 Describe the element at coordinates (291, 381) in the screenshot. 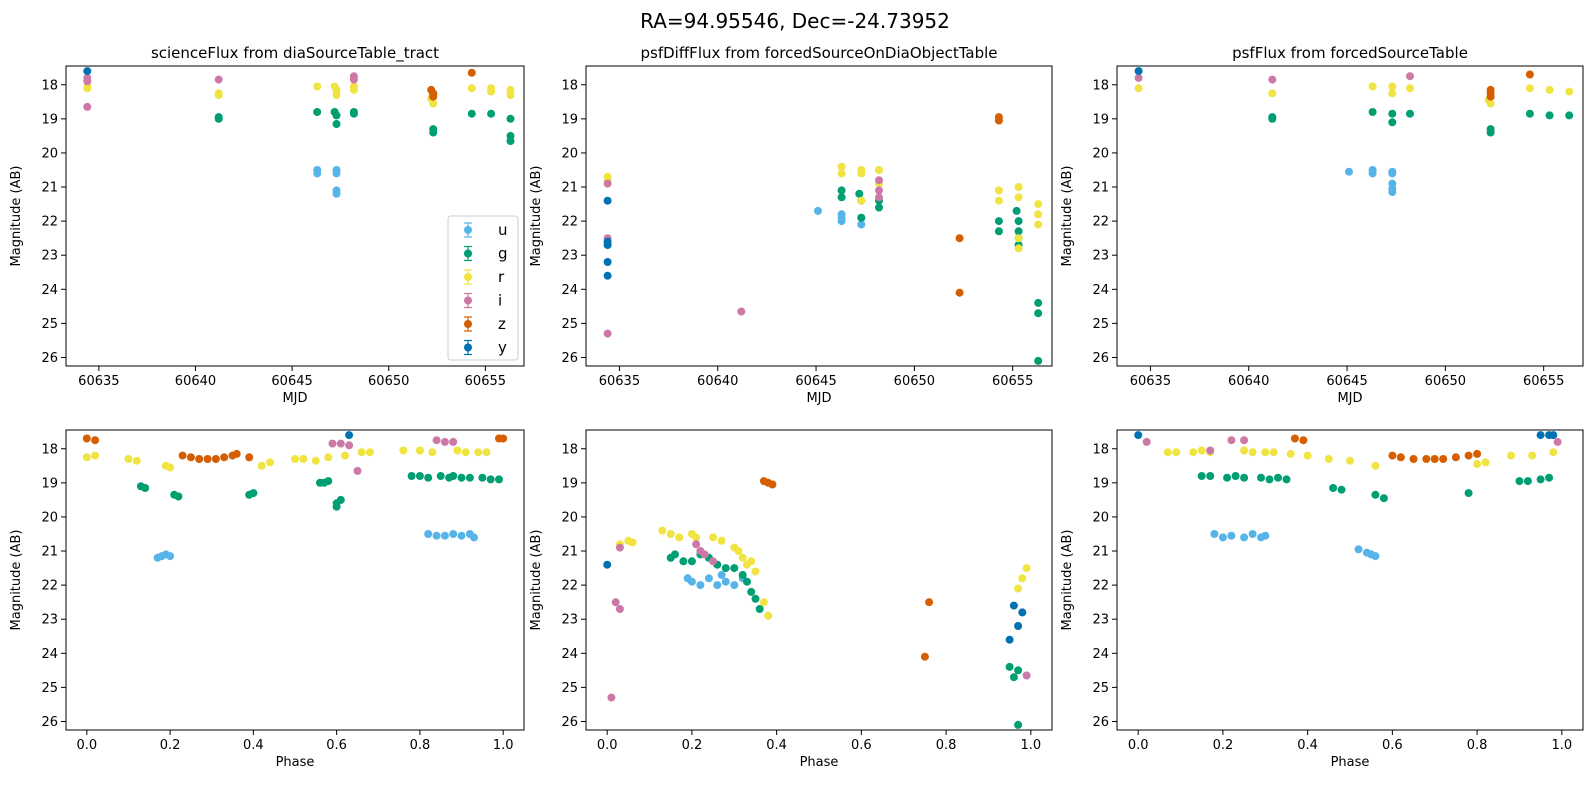

I see `x-tick-label: 60645` at that location.